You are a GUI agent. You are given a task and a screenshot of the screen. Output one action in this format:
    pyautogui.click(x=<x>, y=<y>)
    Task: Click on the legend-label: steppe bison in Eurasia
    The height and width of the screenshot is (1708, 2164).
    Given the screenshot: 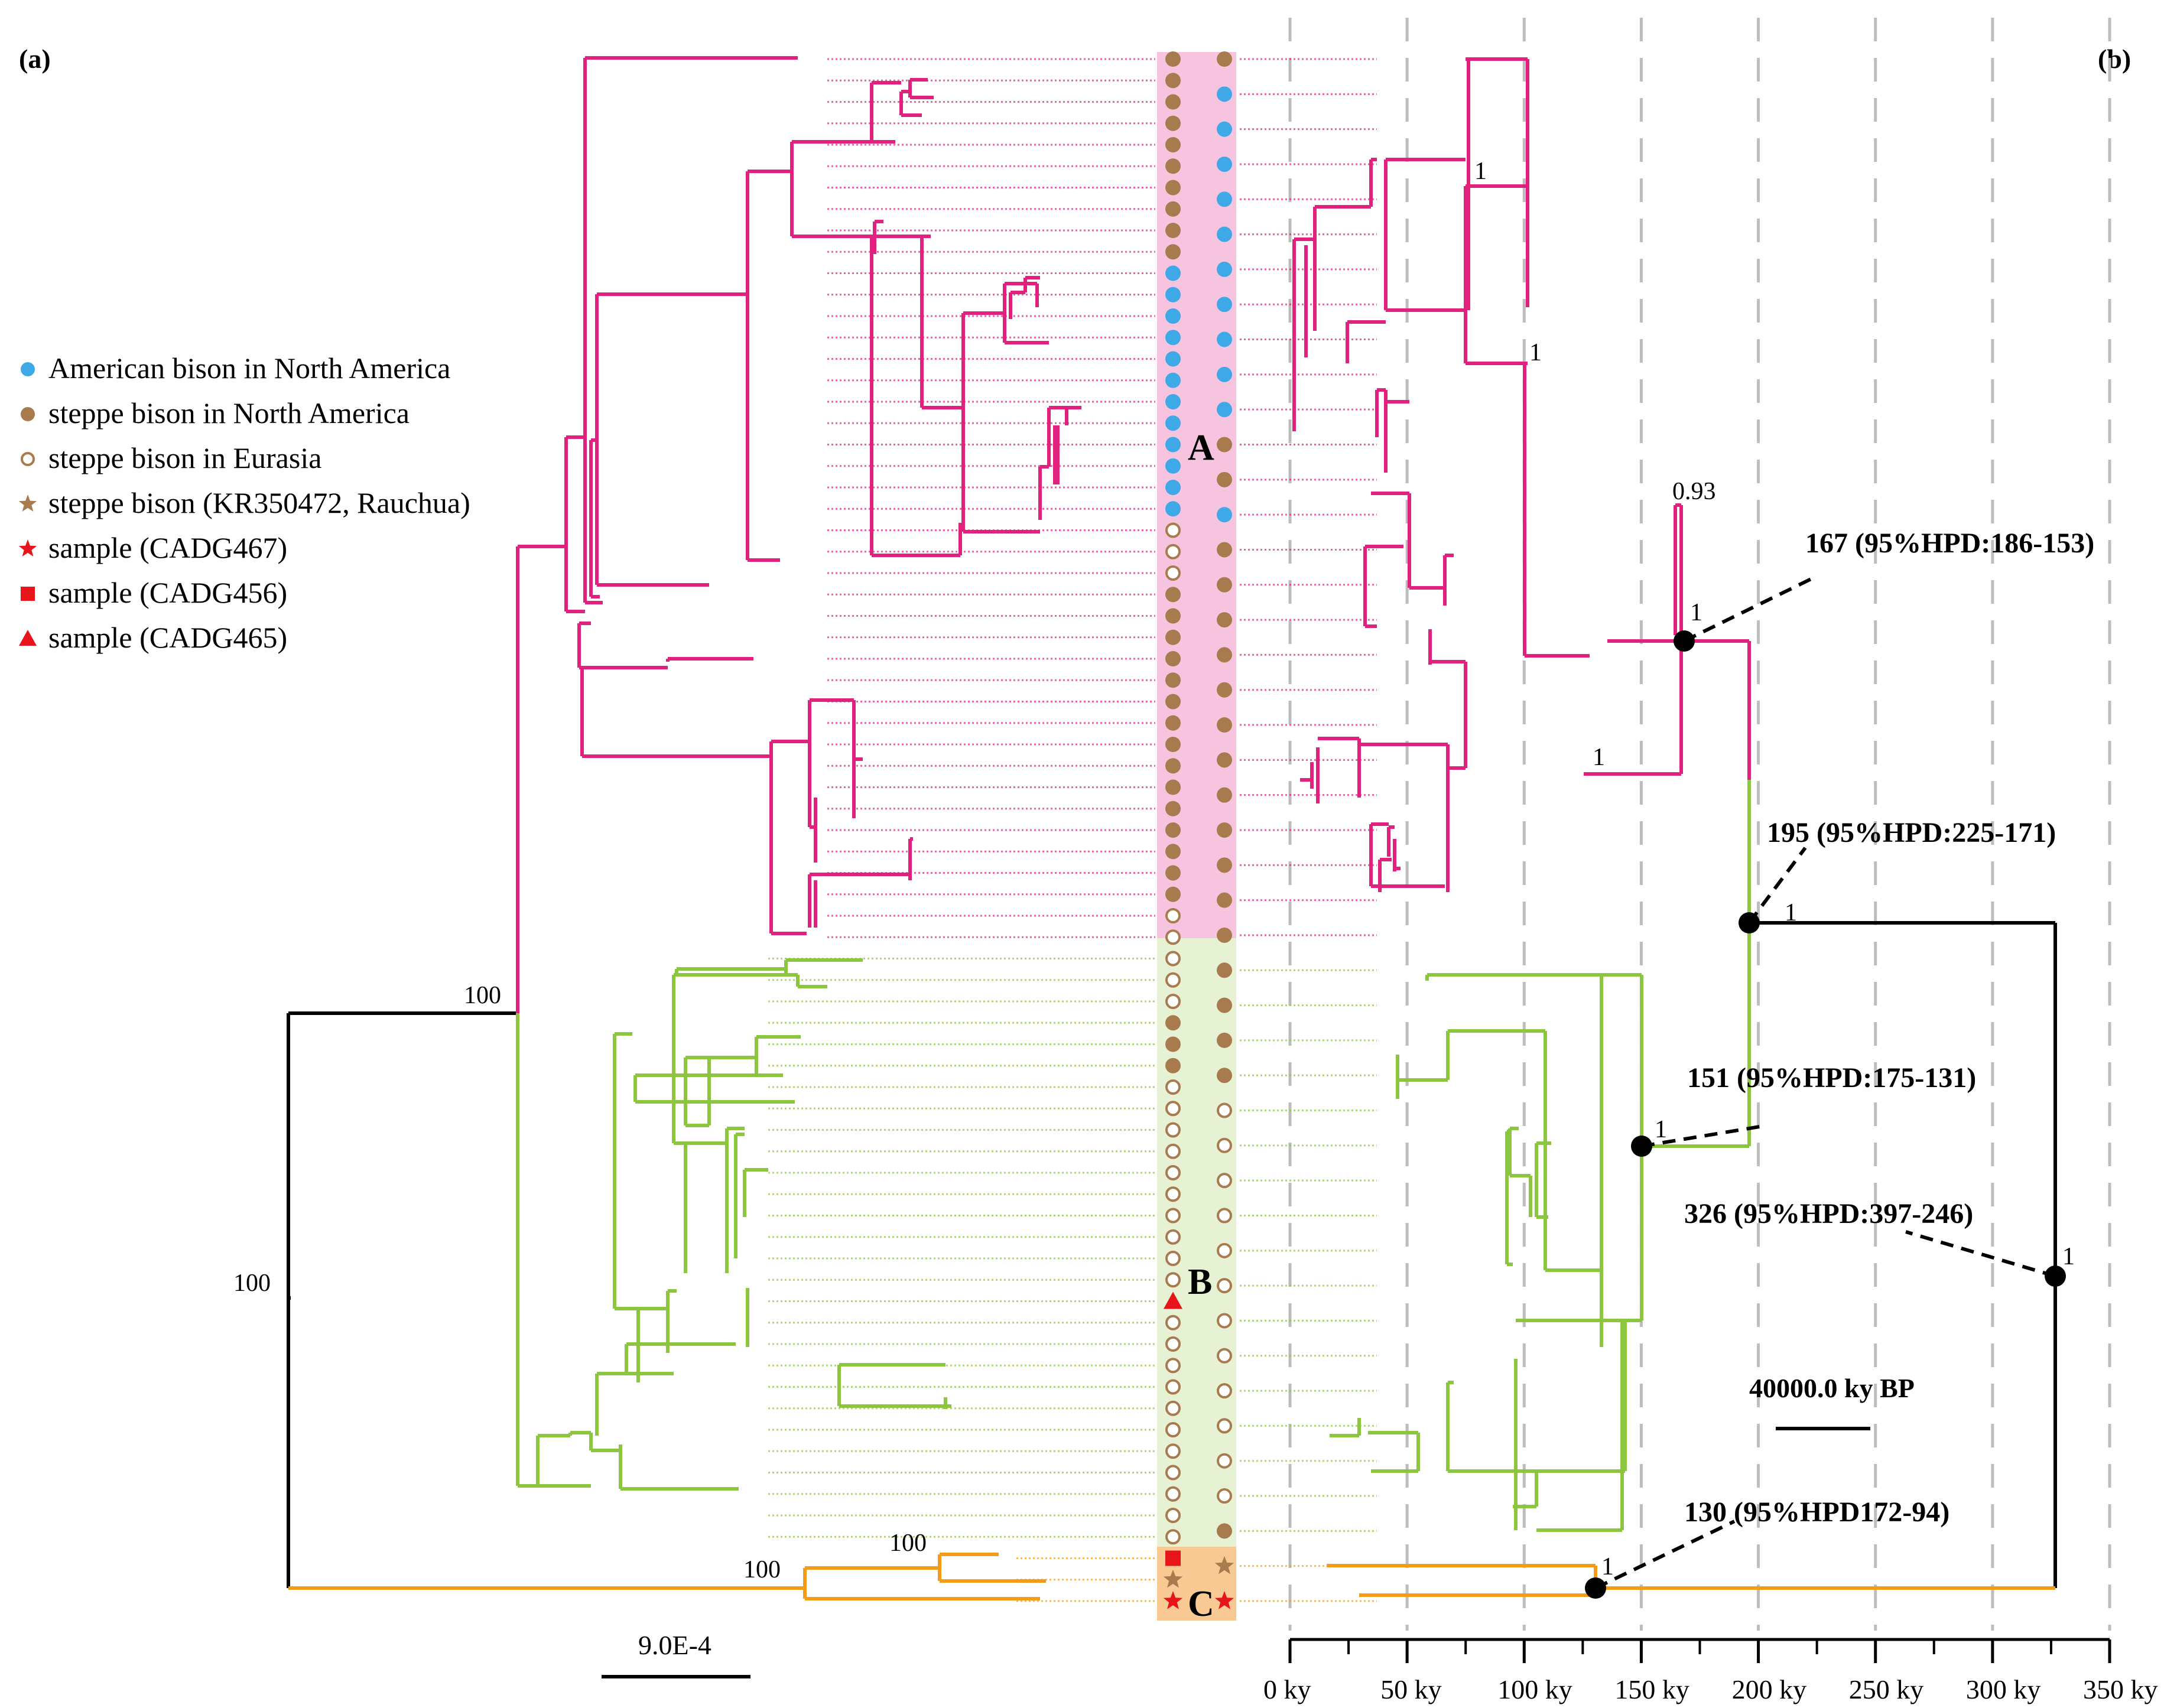 What is the action you would take?
    pyautogui.click(x=184, y=457)
    